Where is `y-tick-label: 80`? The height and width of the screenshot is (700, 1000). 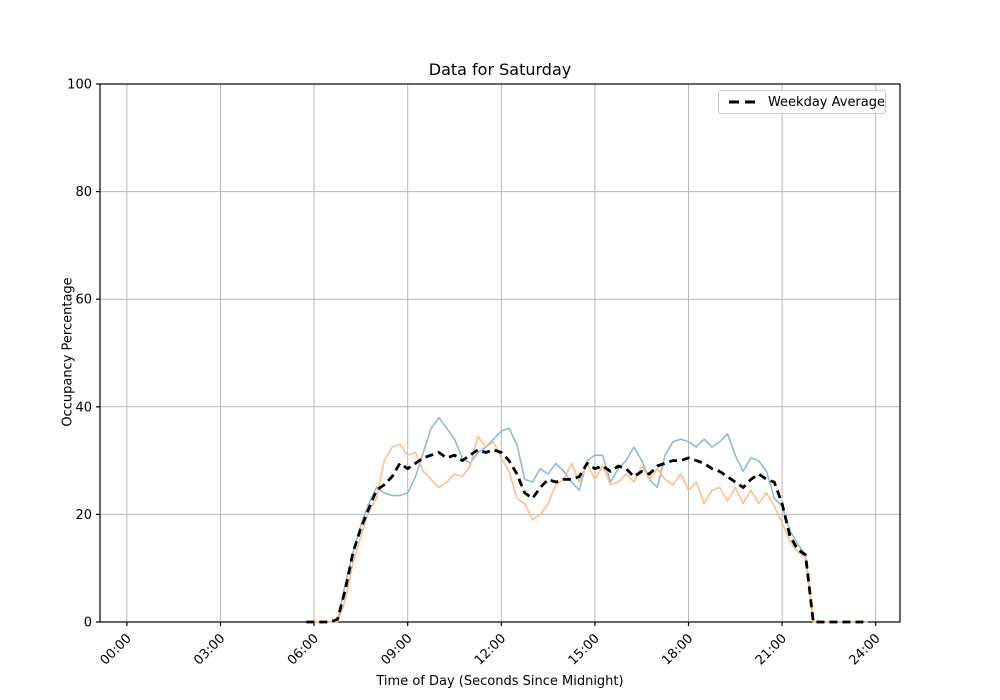
y-tick-label: 80 is located at coordinates (83, 192).